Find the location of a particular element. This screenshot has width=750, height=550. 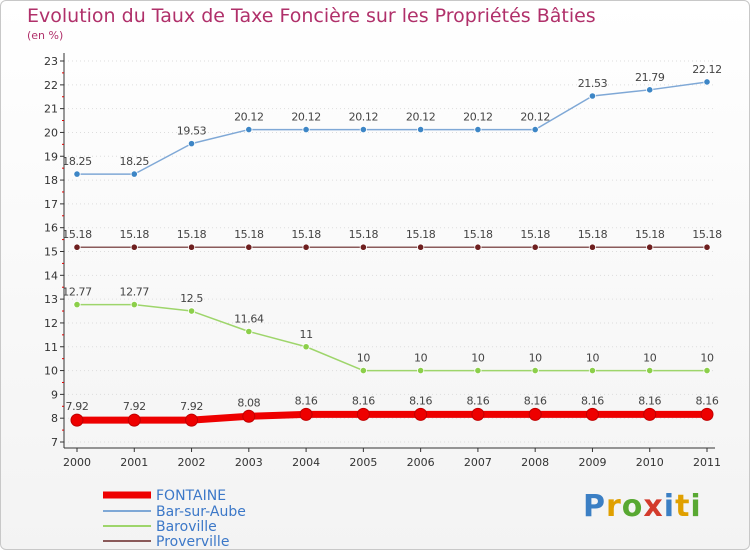

x-tick-label: 2009 is located at coordinates (592, 462).